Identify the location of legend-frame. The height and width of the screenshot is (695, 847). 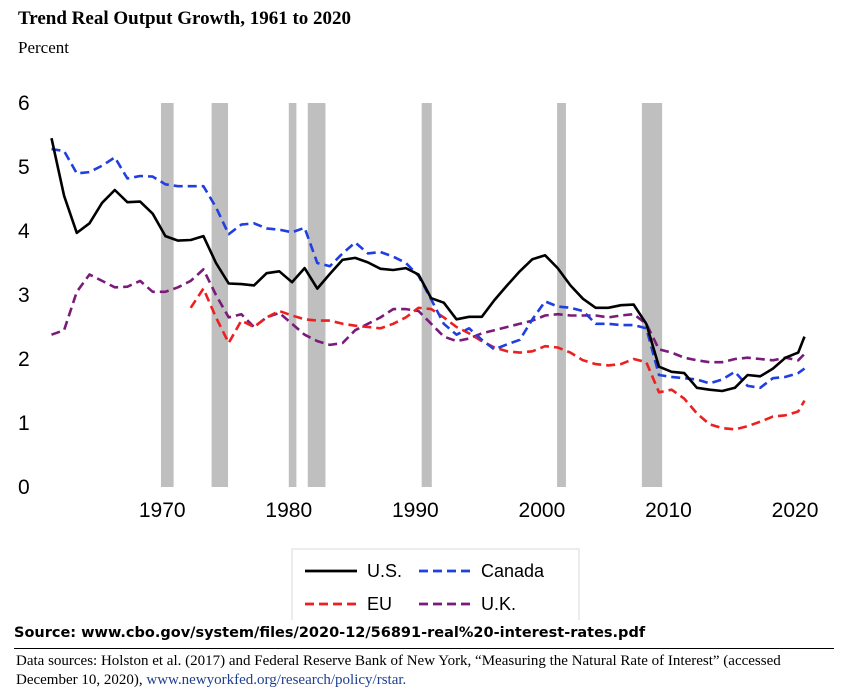
(435, 584).